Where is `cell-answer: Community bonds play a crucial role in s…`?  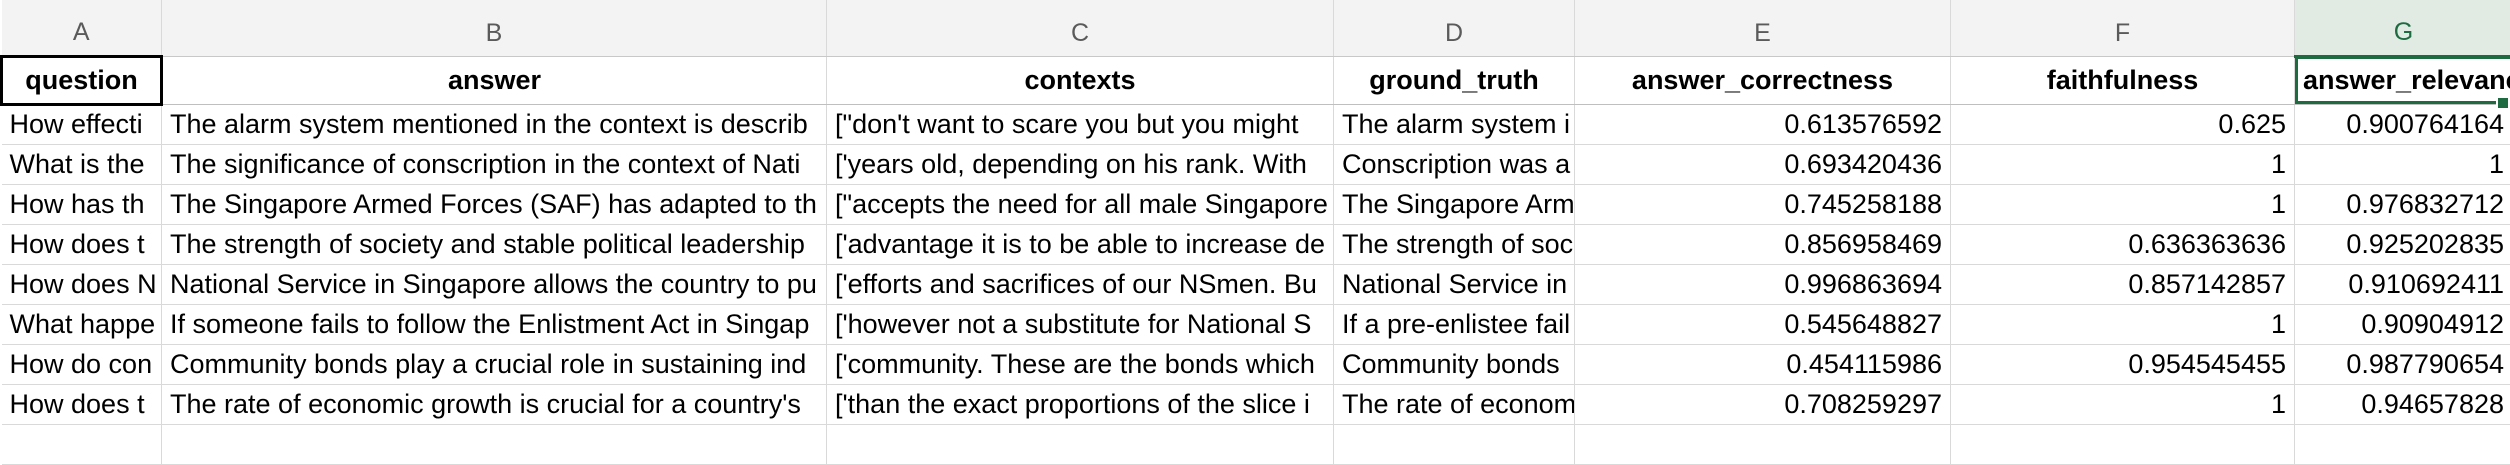 cell-answer: Community bonds play a crucial role in s… is located at coordinates (494, 364).